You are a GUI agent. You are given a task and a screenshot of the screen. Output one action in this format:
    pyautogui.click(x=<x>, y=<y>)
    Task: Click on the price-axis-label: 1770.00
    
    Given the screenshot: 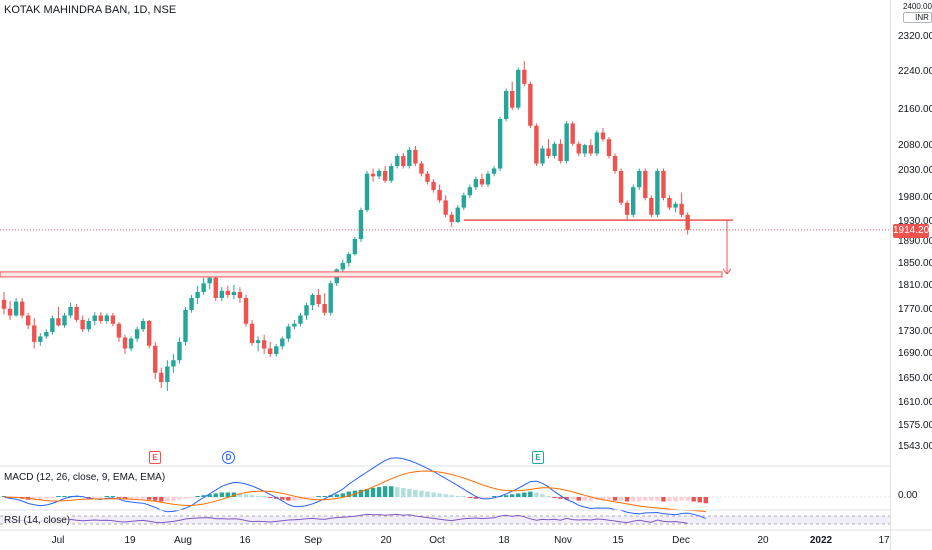 What is the action you would take?
    pyautogui.click(x=915, y=309)
    